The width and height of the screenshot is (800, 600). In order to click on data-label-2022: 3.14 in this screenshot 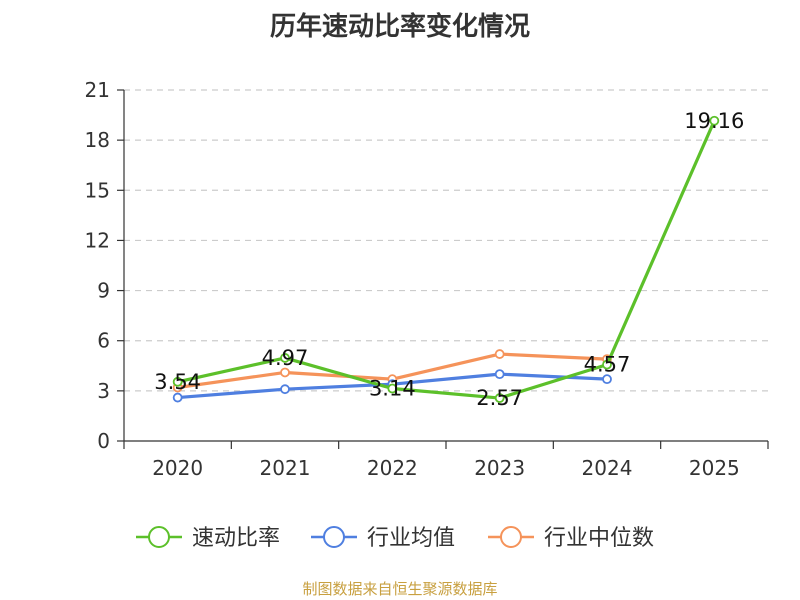, I will do `click(392, 389)`.